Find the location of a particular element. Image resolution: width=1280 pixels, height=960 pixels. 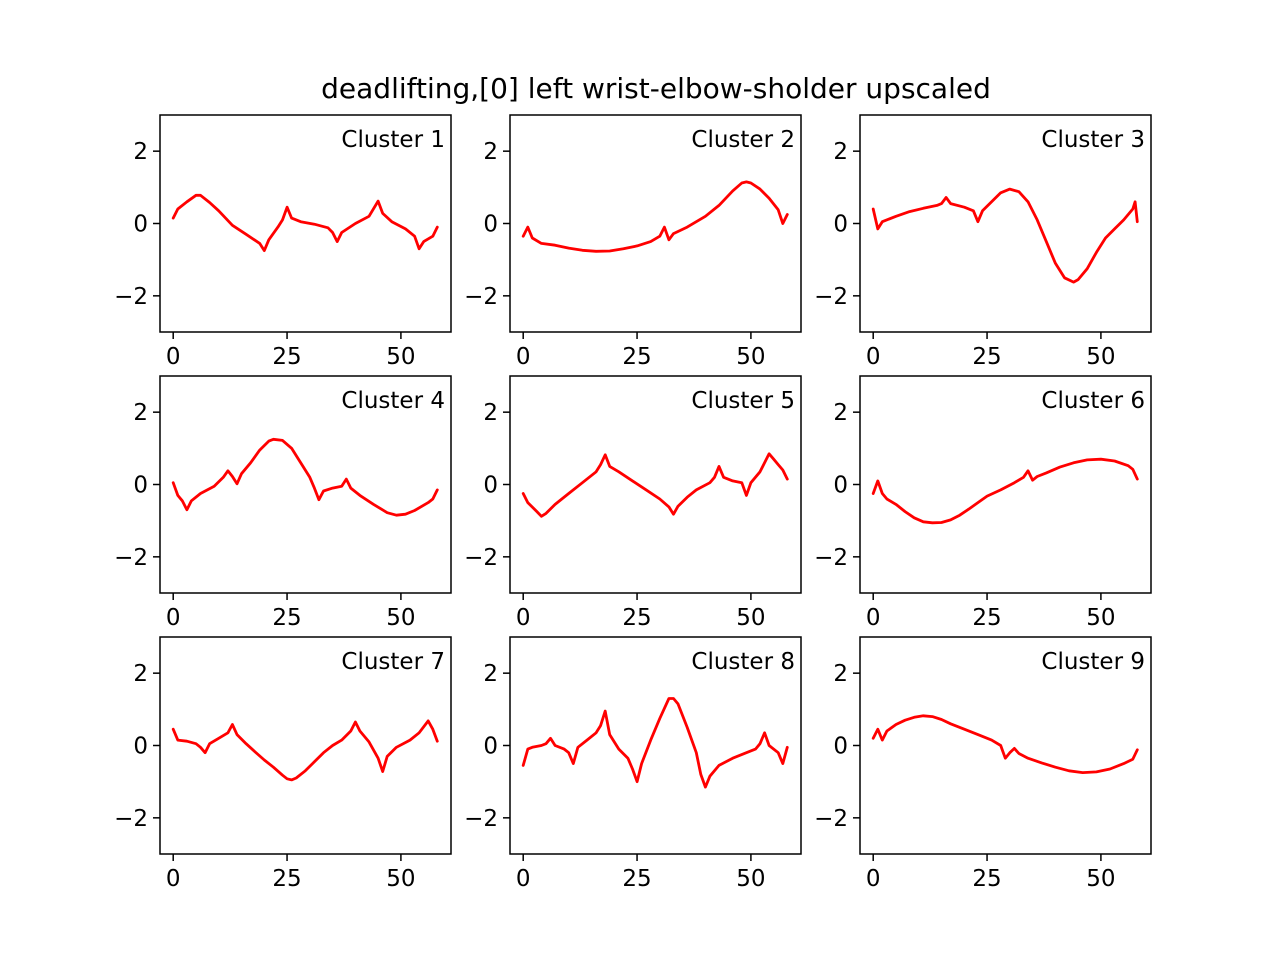

subplot-5-xtick-label: 25 is located at coordinates (636, 618).